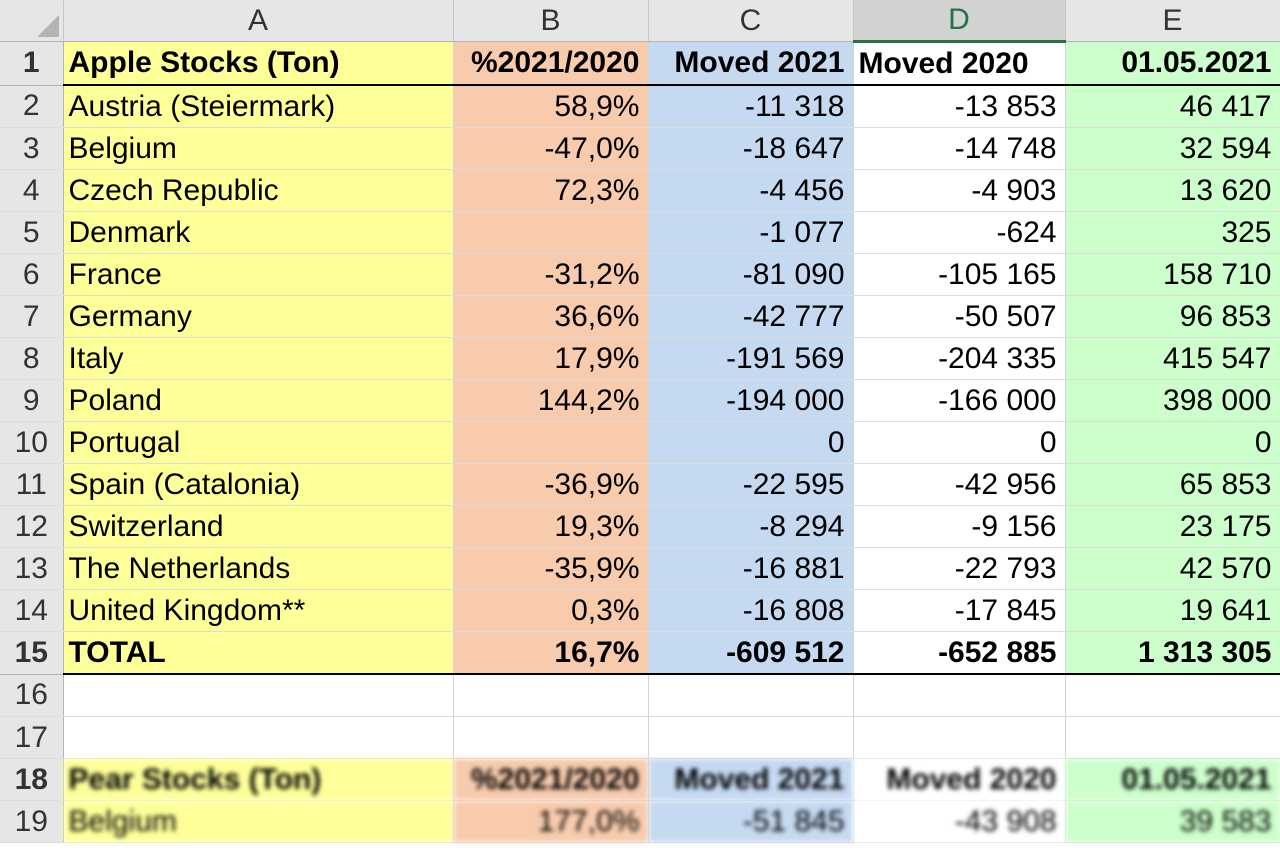 The image size is (1280, 853). What do you see at coordinates (959, 190) in the screenshot?
I see `cell-d: -4 903` at bounding box center [959, 190].